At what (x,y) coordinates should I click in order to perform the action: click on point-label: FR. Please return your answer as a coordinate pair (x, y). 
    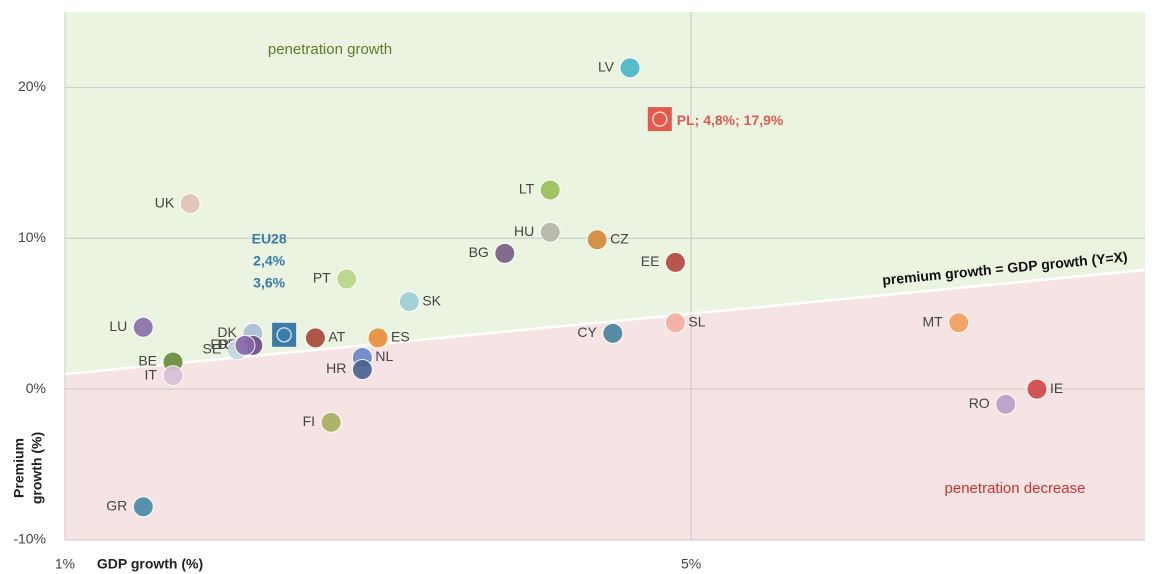
    Looking at the image, I should click on (219, 344).